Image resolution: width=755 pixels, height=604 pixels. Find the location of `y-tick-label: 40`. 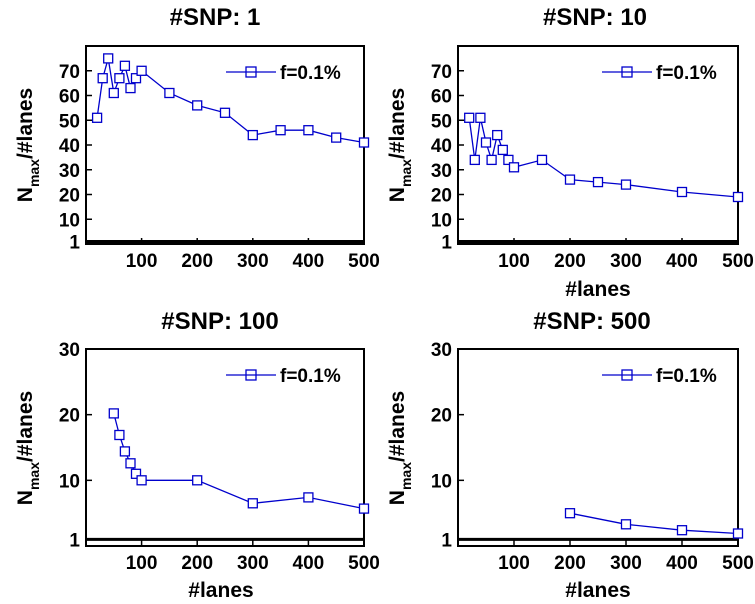

y-tick-label: 40 is located at coordinates (441, 146).